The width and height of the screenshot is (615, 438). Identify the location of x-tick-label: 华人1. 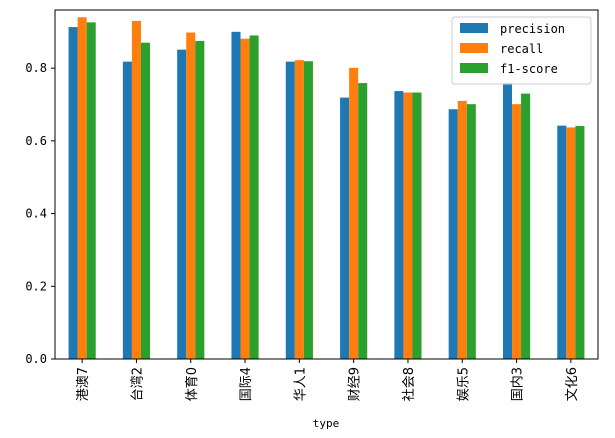
(300, 384).